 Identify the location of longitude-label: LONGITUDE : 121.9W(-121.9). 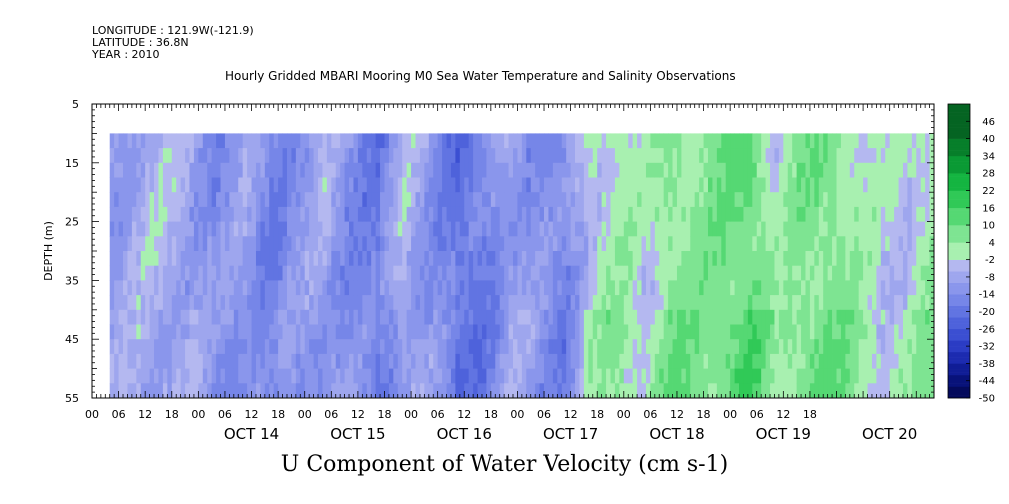
(173, 30).